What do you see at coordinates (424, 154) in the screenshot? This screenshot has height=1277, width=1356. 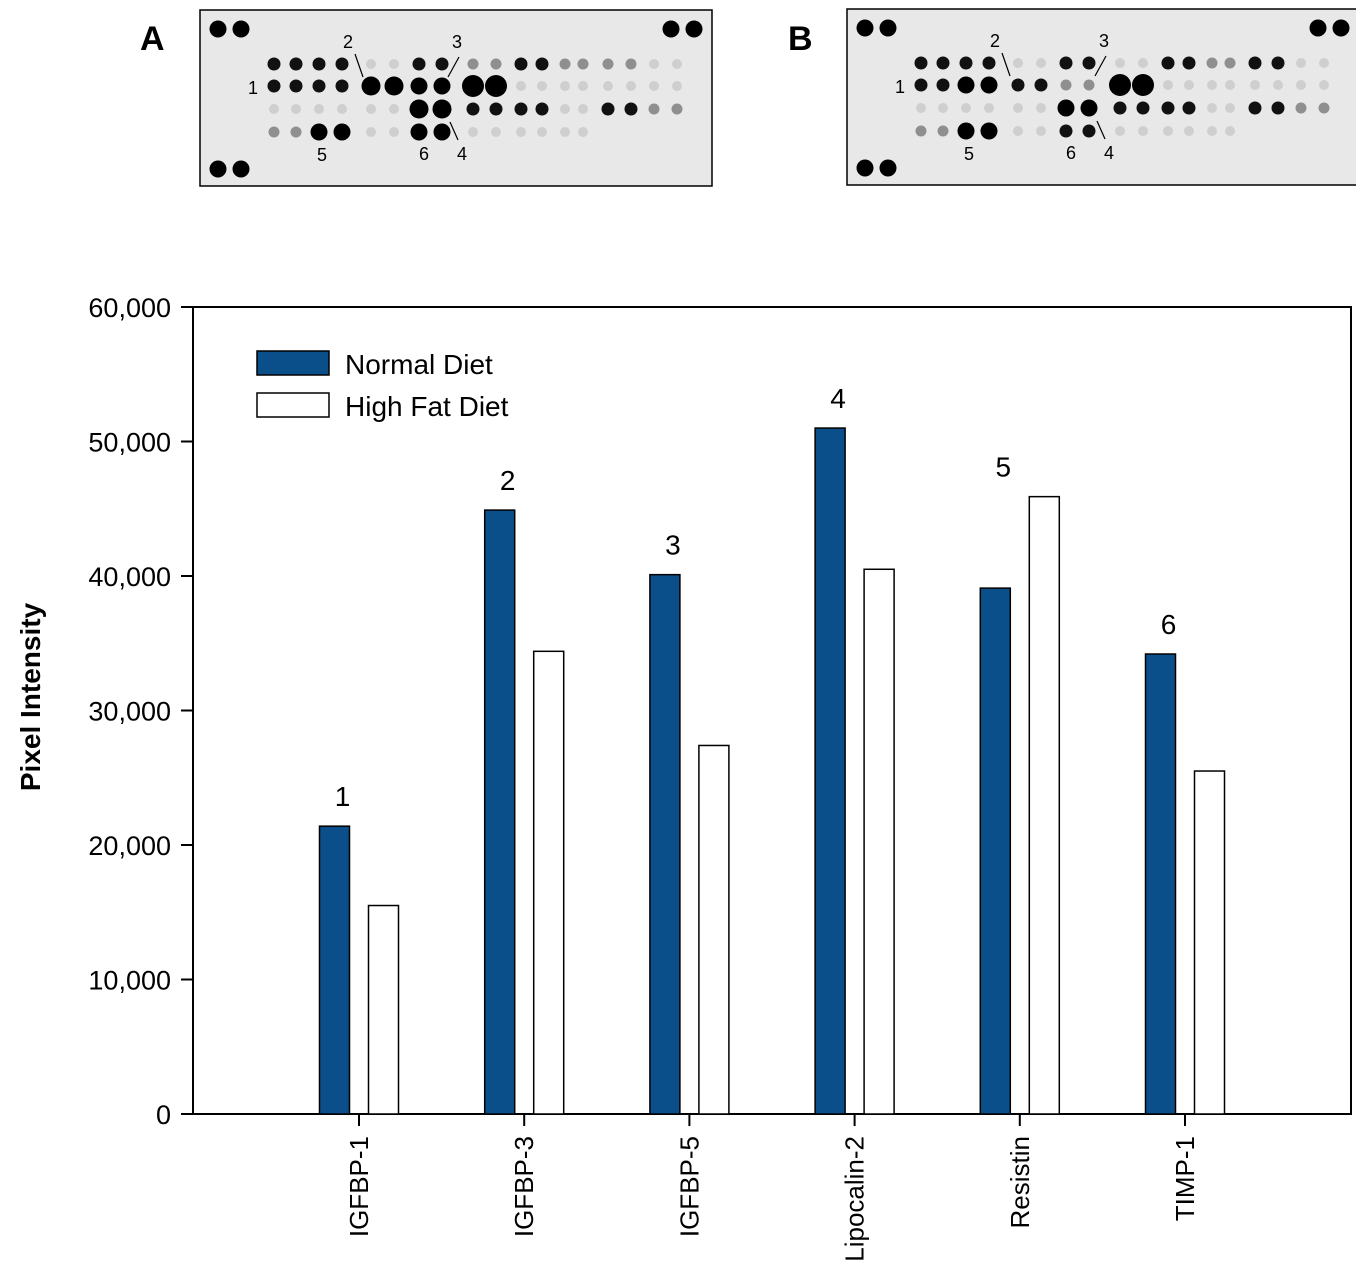 I see `blot-spot-label: 6` at bounding box center [424, 154].